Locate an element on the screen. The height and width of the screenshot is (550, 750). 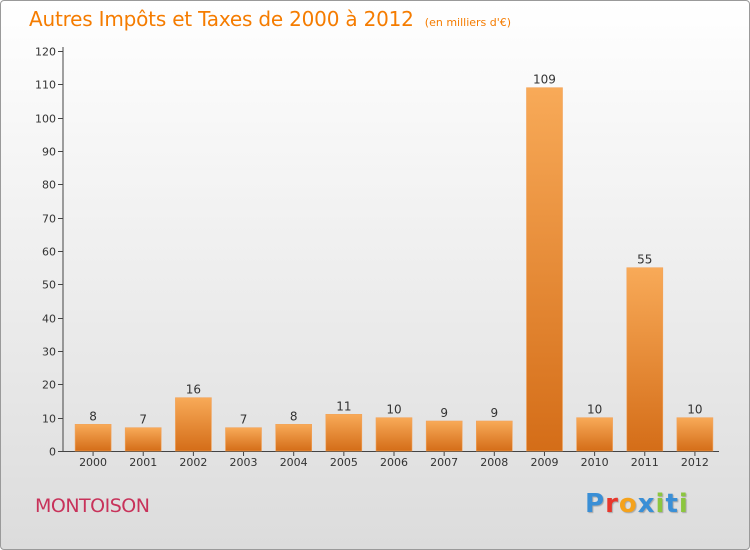
data-label-2002: 16 is located at coordinates (193, 390).